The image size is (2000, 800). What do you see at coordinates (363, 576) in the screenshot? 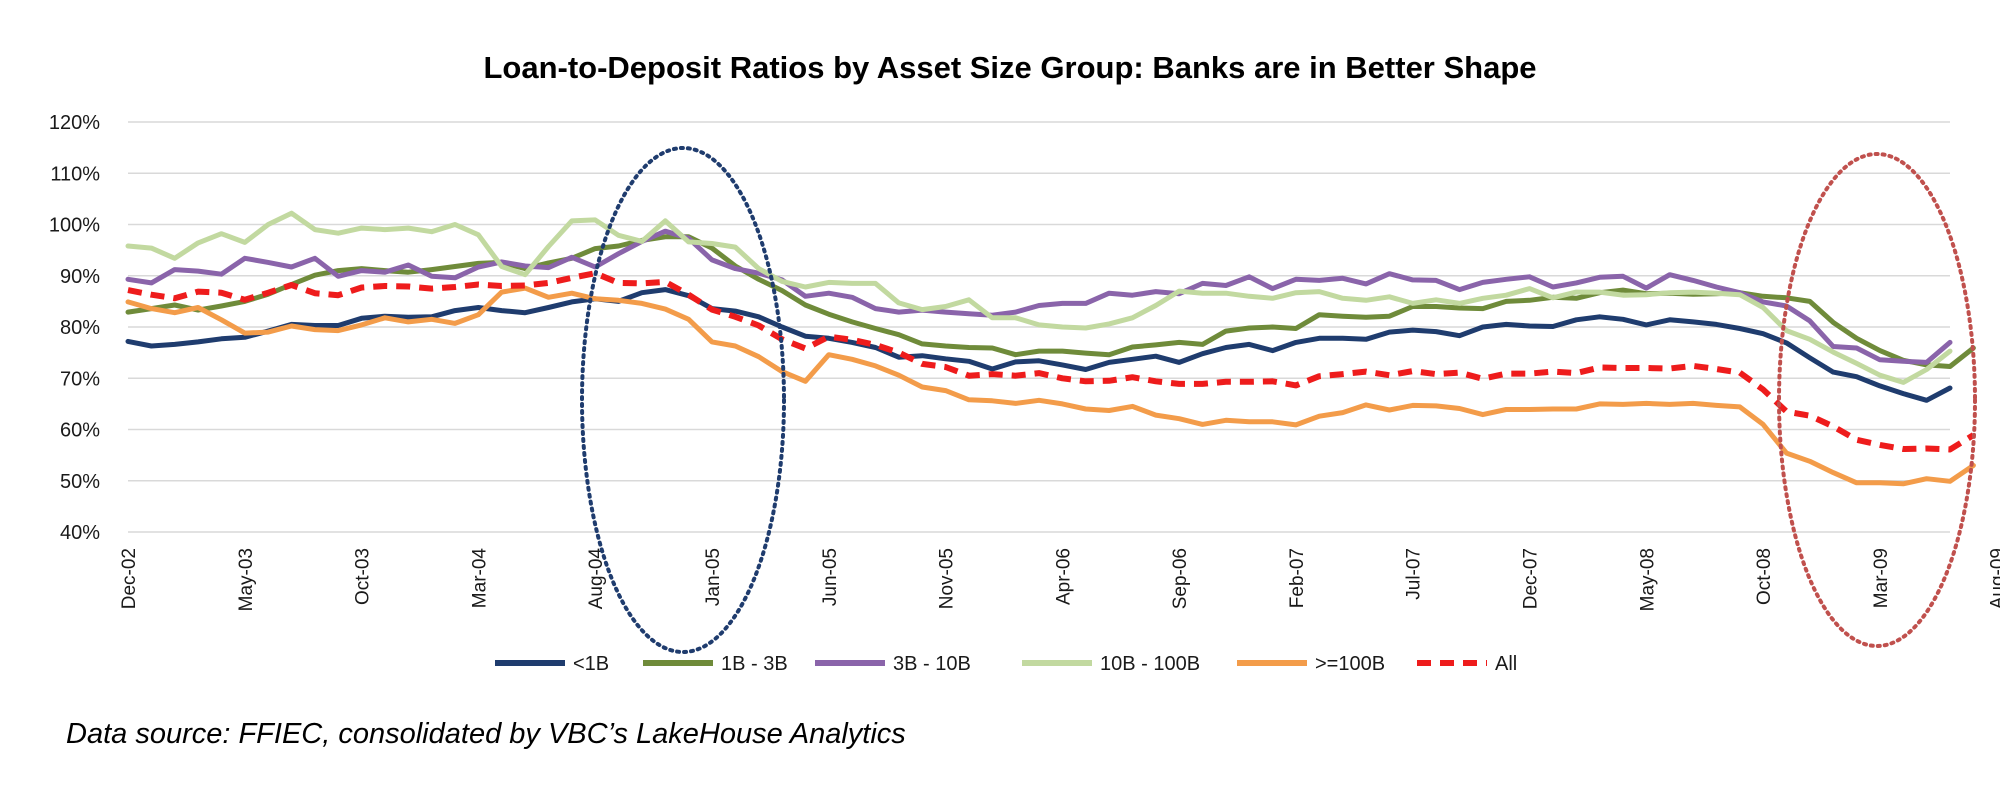
I see `x-tick-label: Oct-03` at bounding box center [363, 576].